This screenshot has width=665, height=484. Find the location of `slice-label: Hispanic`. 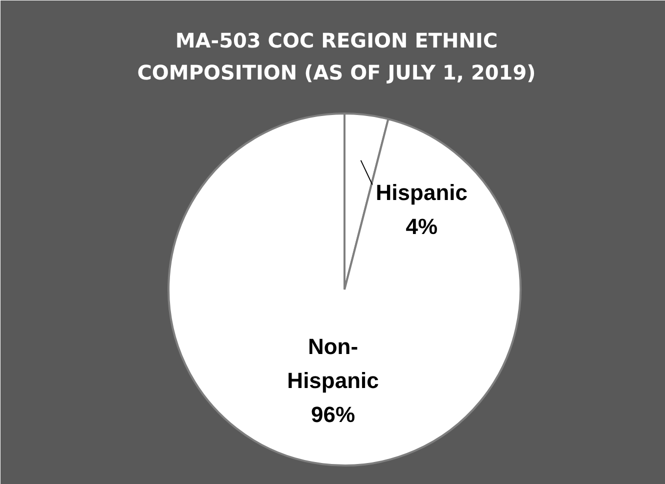

slice-label: Hispanic is located at coordinates (422, 193).